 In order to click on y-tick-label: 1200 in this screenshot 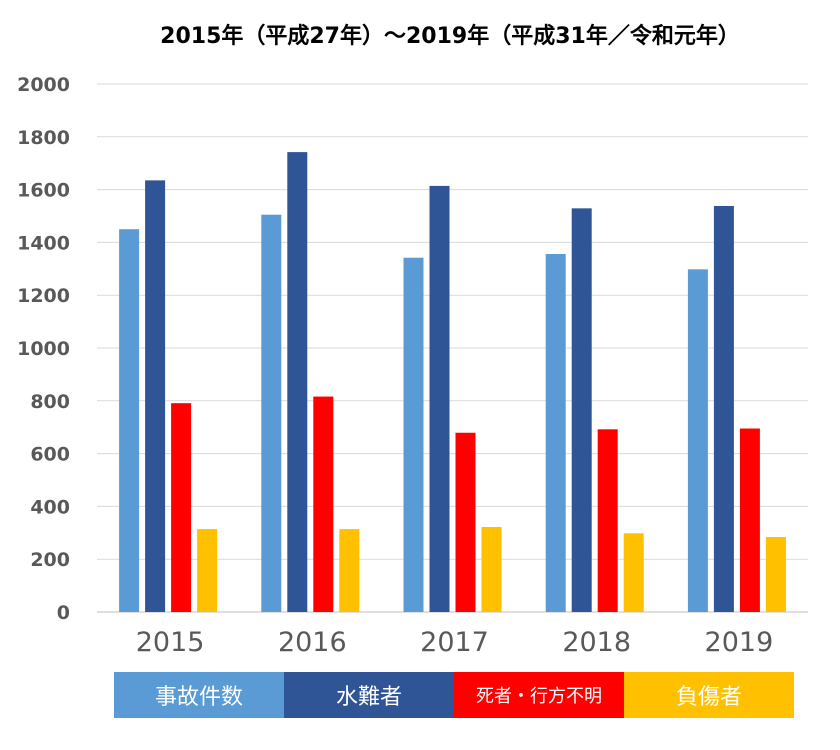, I will do `click(43, 296)`.